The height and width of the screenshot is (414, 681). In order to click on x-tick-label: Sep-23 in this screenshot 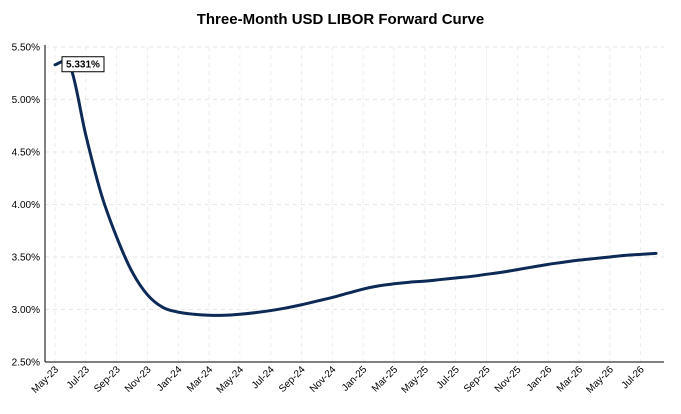, I will do `click(107, 379)`.